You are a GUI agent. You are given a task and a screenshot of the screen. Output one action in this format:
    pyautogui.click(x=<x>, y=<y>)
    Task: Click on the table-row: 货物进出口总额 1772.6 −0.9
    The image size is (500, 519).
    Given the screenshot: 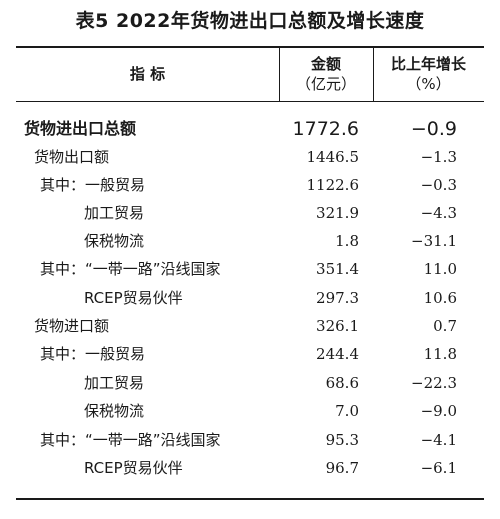 What is the action you would take?
    pyautogui.click(x=250, y=129)
    